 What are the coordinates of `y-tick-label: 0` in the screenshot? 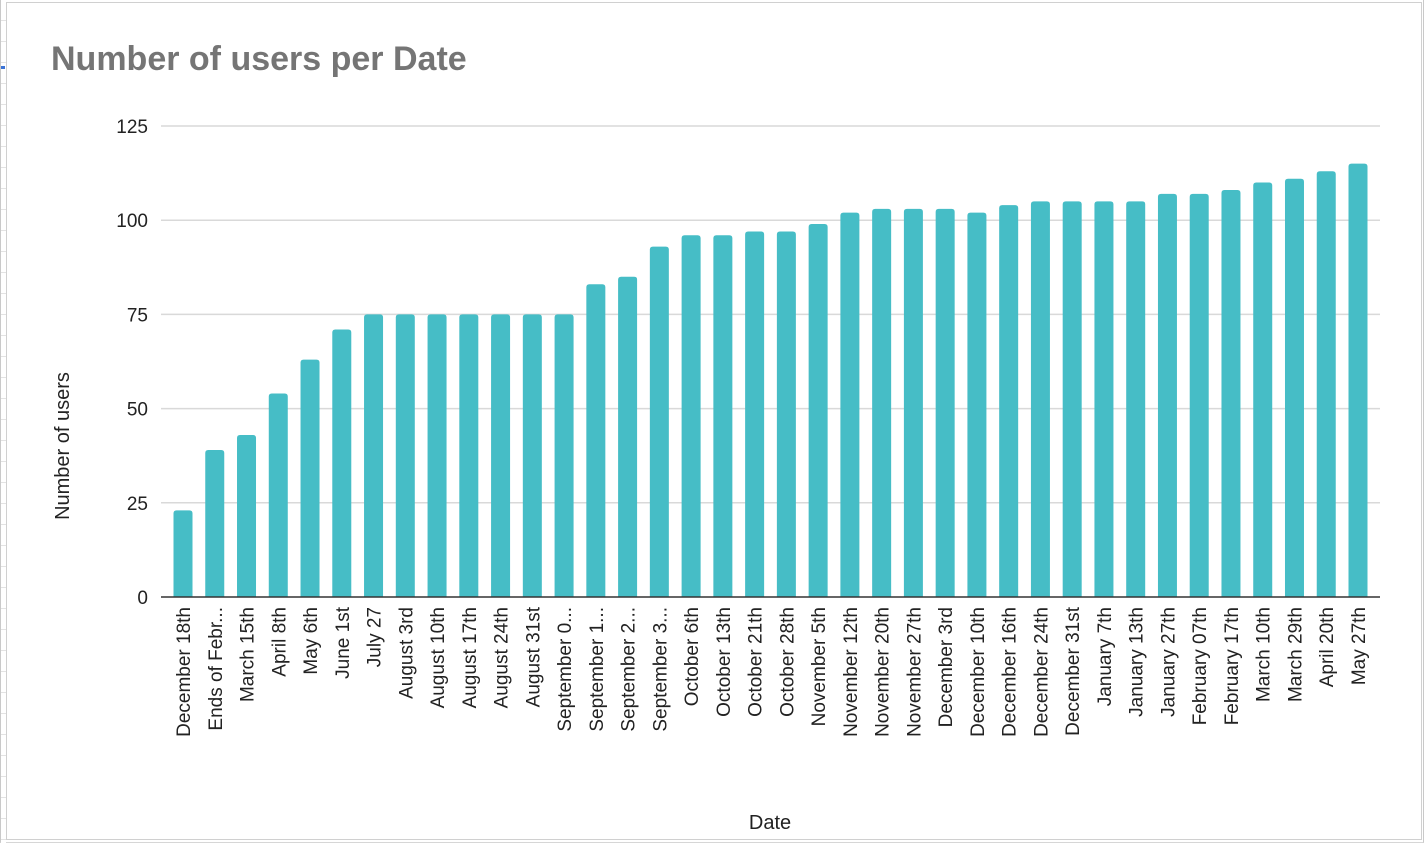 It's located at (142, 598).